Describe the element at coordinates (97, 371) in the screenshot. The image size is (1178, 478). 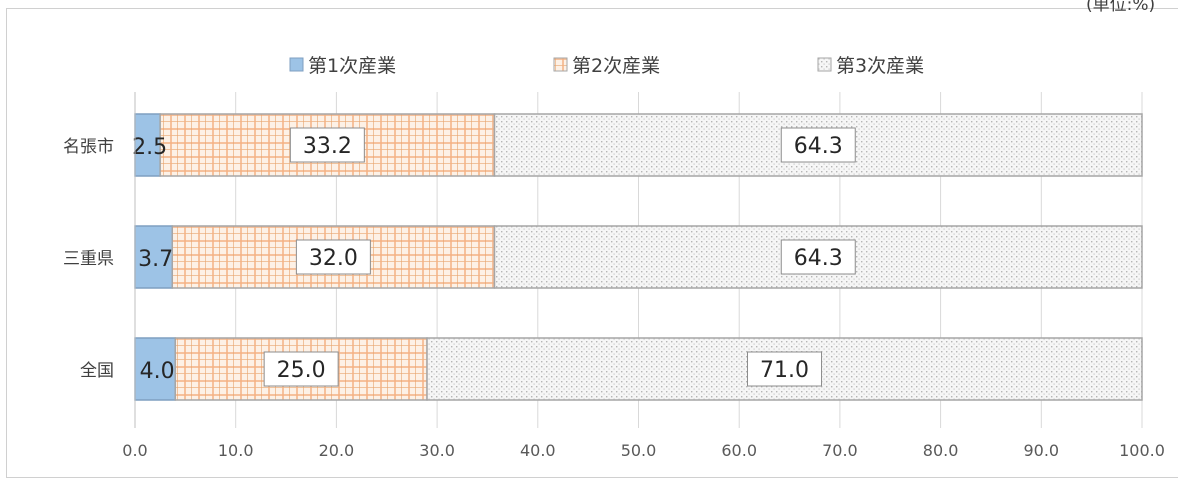
I see `category-label: 全国` at that location.